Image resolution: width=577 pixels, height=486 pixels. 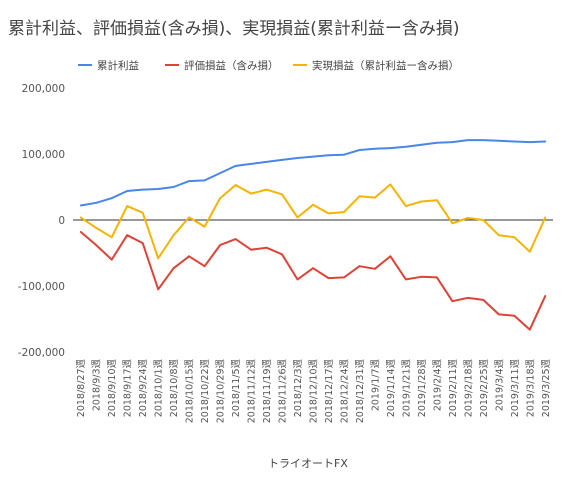 I want to click on x-tick-label: 2018/11/12週, so click(x=252, y=391).